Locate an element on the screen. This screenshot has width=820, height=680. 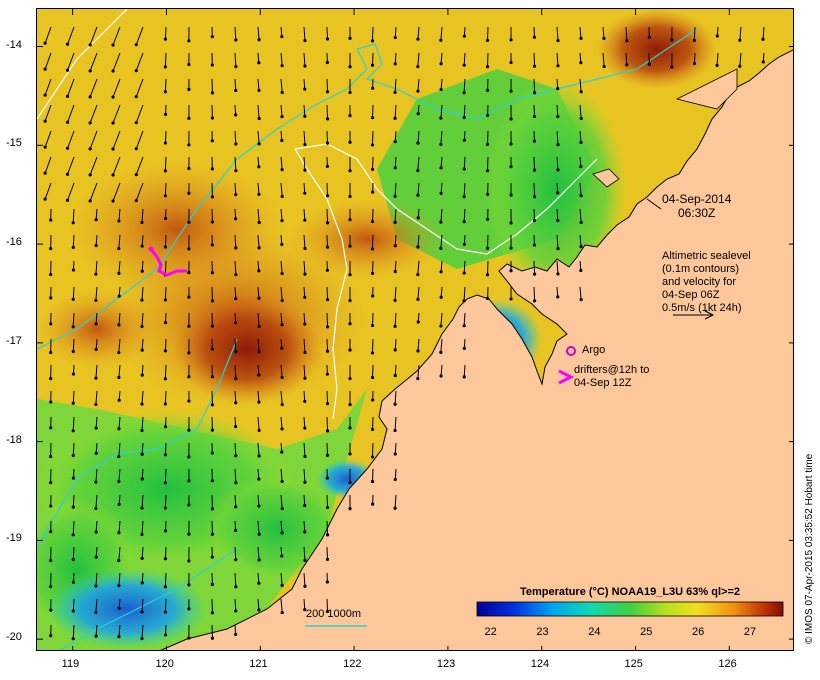
argo-symbol is located at coordinates (571, 351).